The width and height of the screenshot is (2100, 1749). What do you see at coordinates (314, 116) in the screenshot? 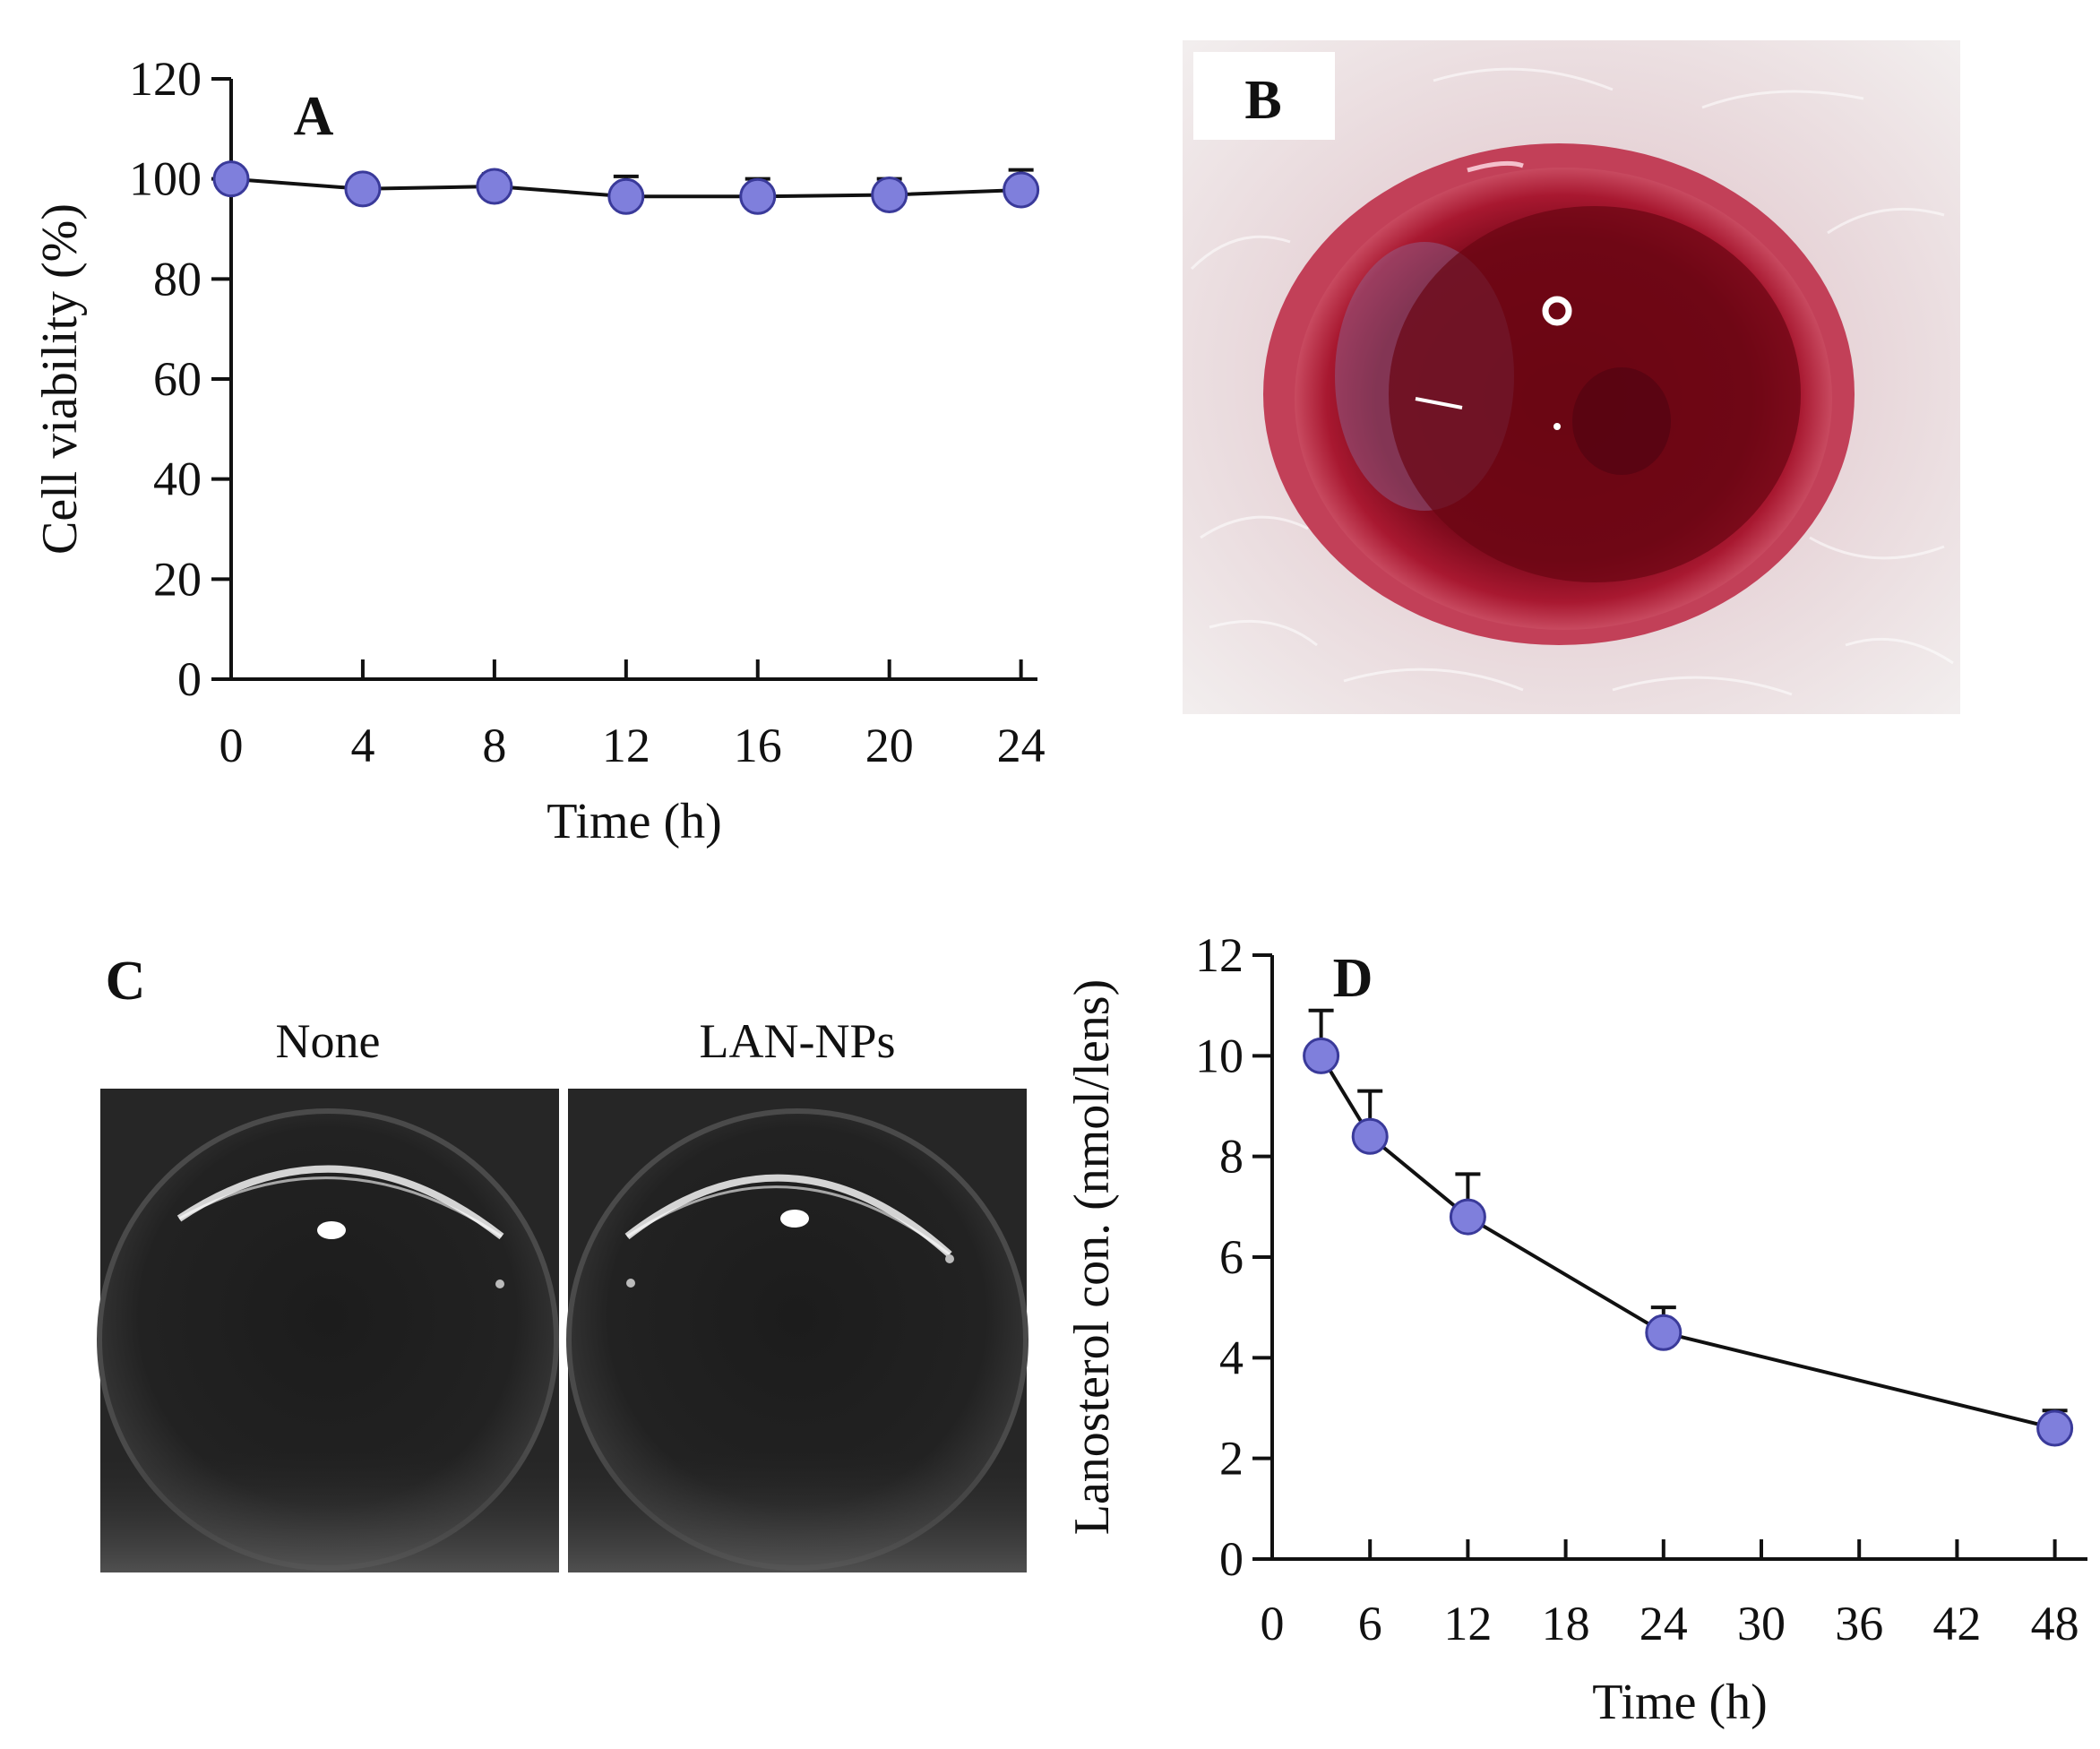
I see `chart-title: A` at bounding box center [314, 116].